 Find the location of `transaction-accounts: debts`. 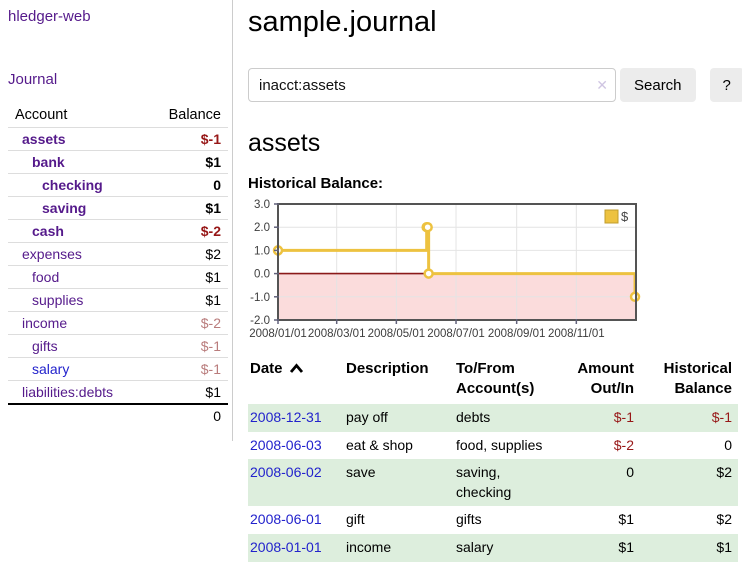

transaction-accounts: debts is located at coordinates (473, 417).